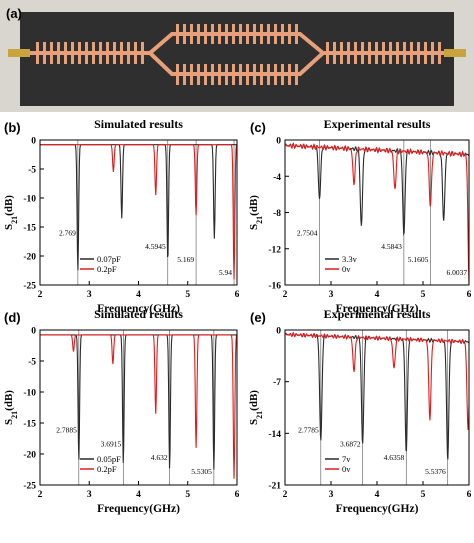 The image size is (474, 543). Describe the element at coordinates (377, 189) in the screenshot. I see `series-line-3.3v` at that location.